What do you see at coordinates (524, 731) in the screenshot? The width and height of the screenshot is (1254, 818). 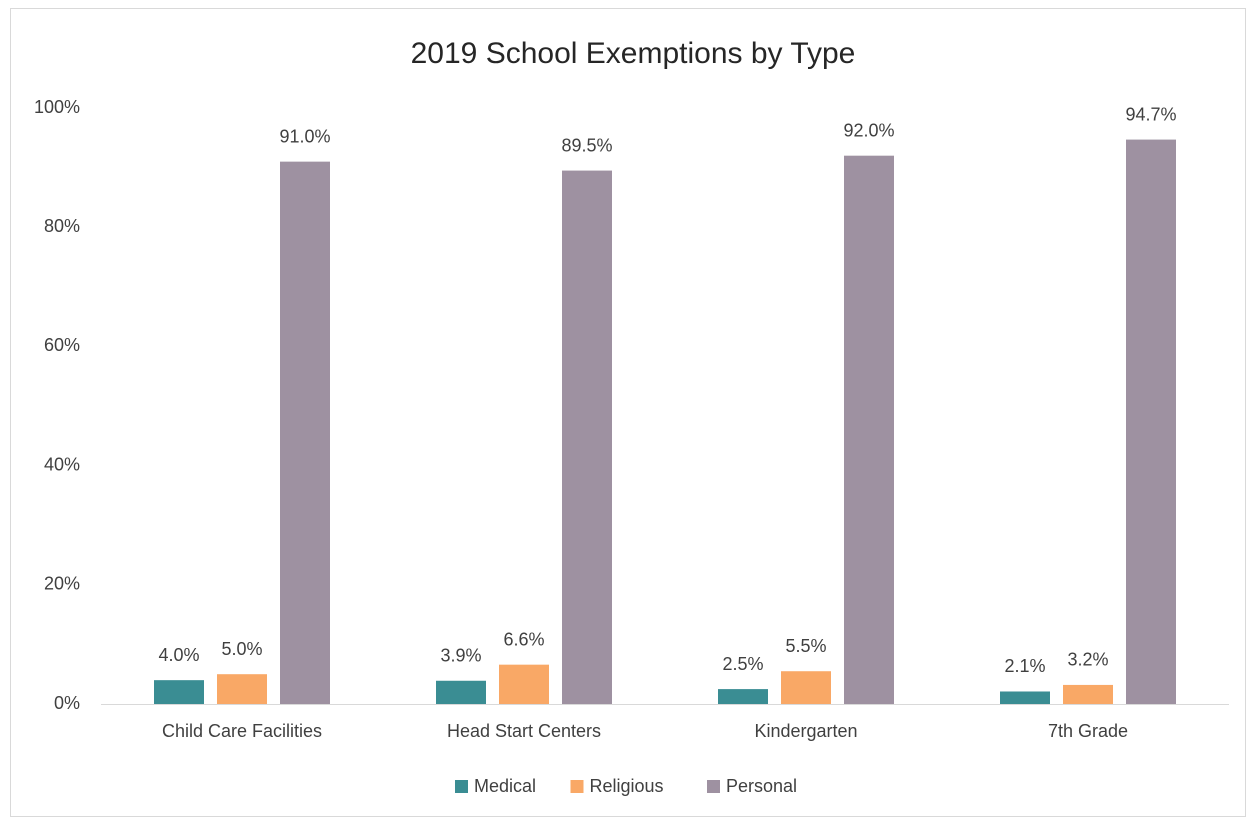 I see `x-tick-label: Head Start Centers` at bounding box center [524, 731].